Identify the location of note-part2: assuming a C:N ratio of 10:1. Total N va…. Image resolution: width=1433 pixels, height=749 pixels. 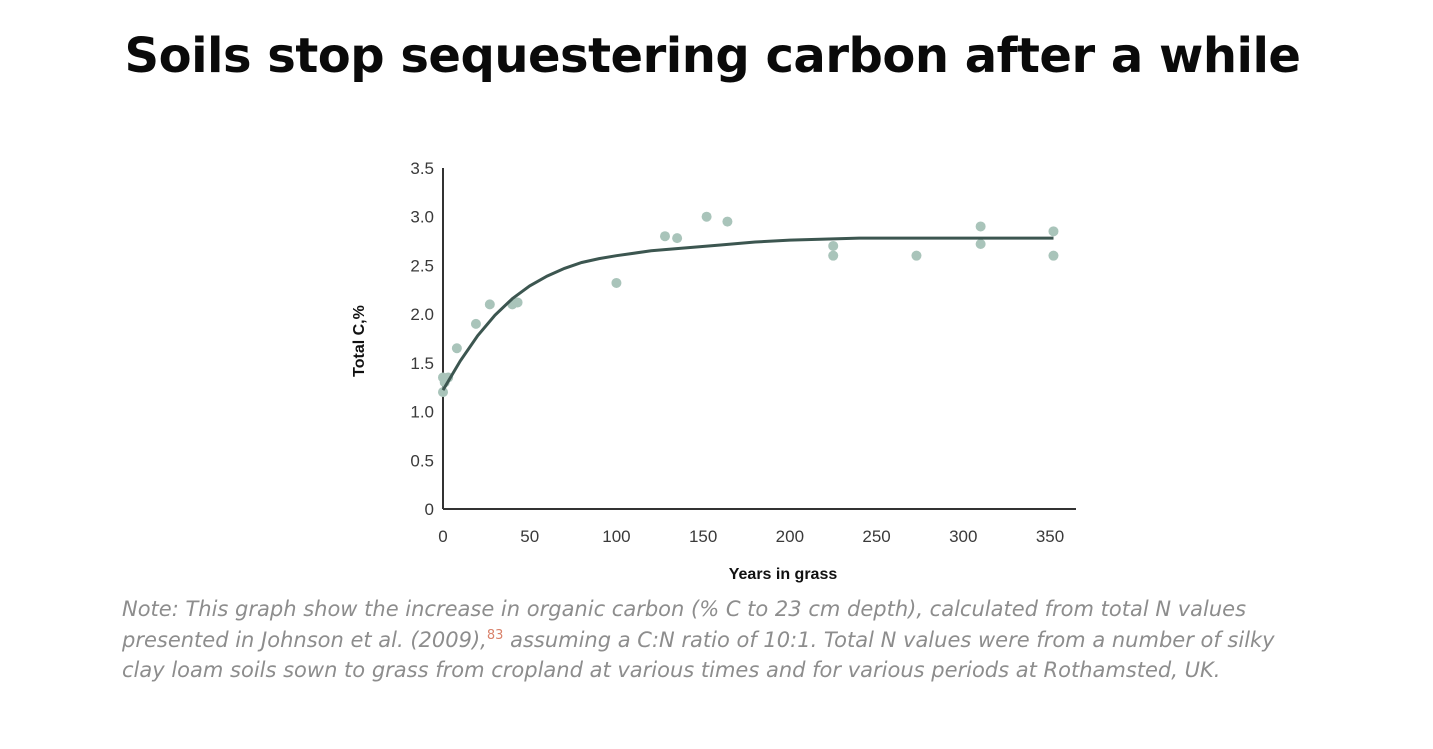
(698, 655).